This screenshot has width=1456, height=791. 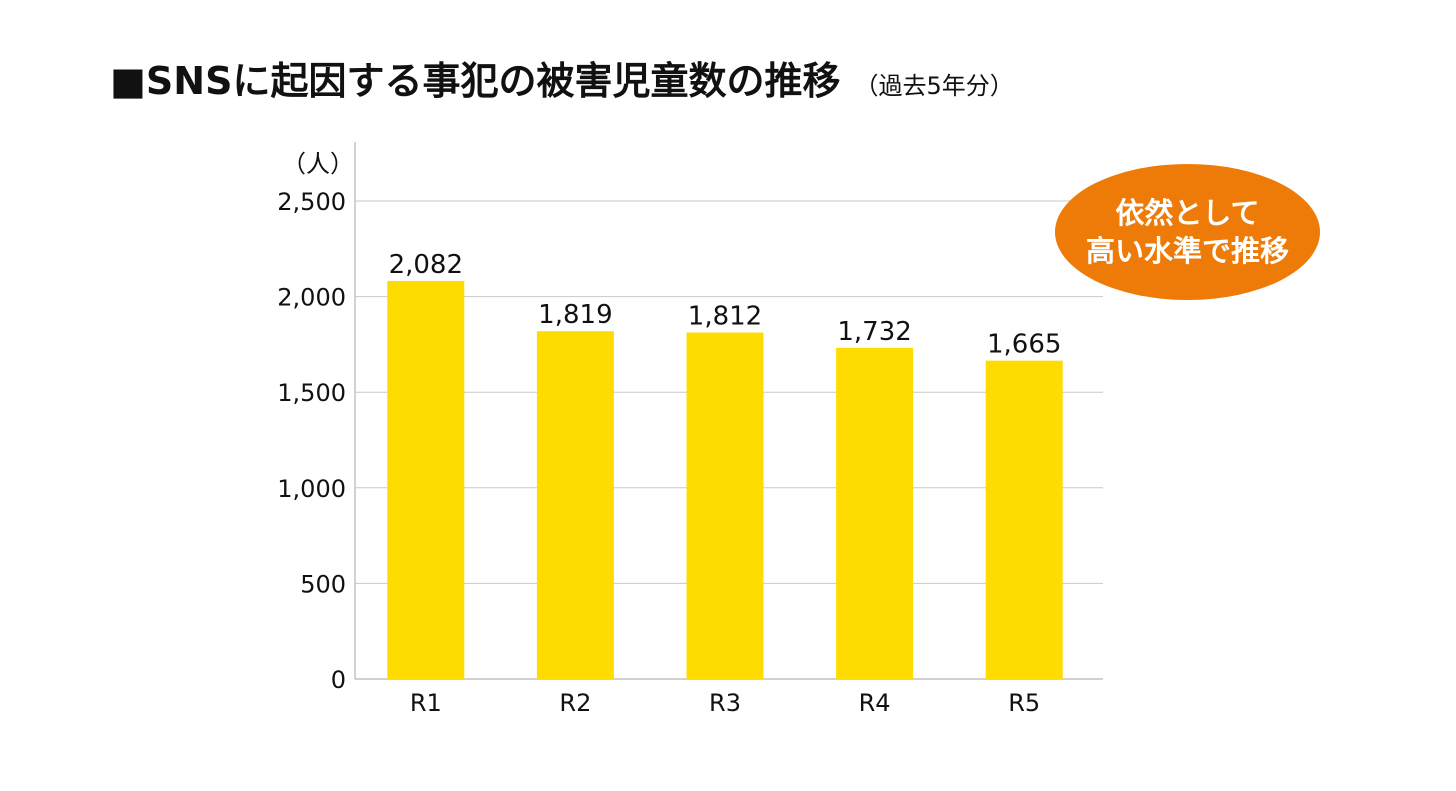 I want to click on data-label: 2,082, so click(x=426, y=265).